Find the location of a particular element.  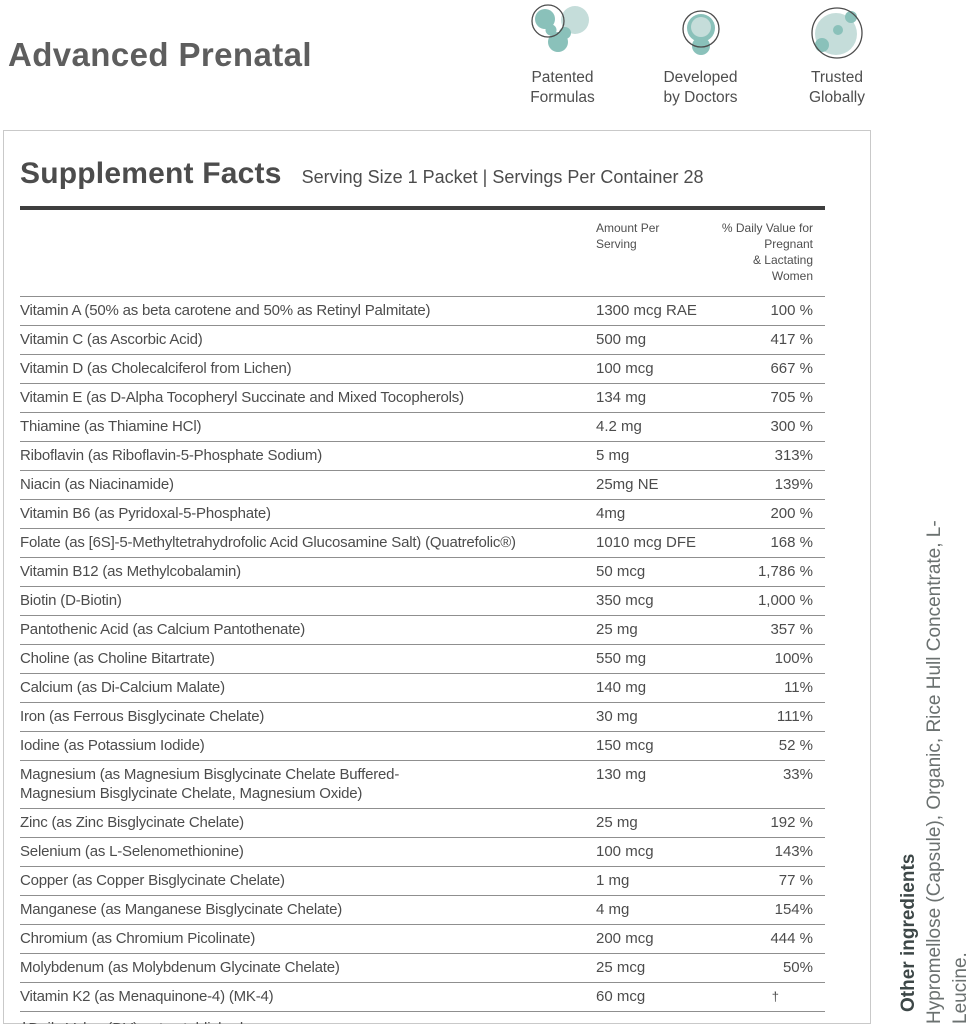

patented-formulas-icon is located at coordinates (562, 34).